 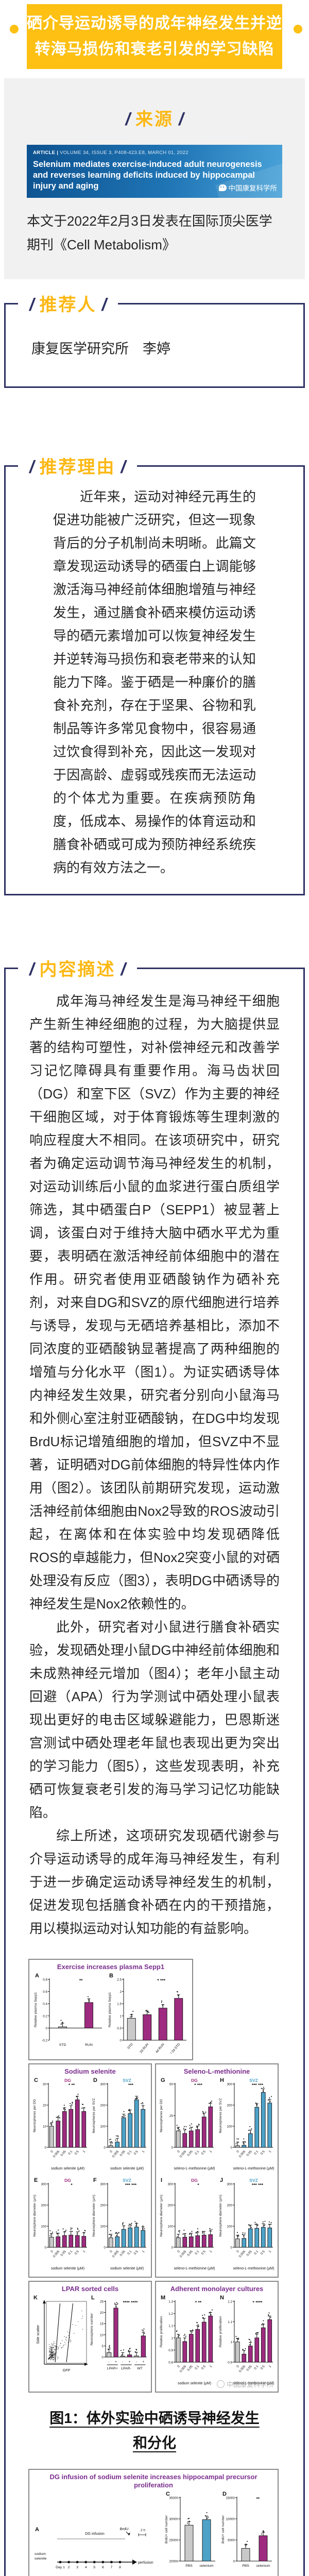 What do you see at coordinates (154, 36) in the screenshot?
I see `article-title-banner: 硒介导运动诱导的成年神经发生并逆 转海马损伤和衰老引发的学习缺陷` at bounding box center [154, 36].